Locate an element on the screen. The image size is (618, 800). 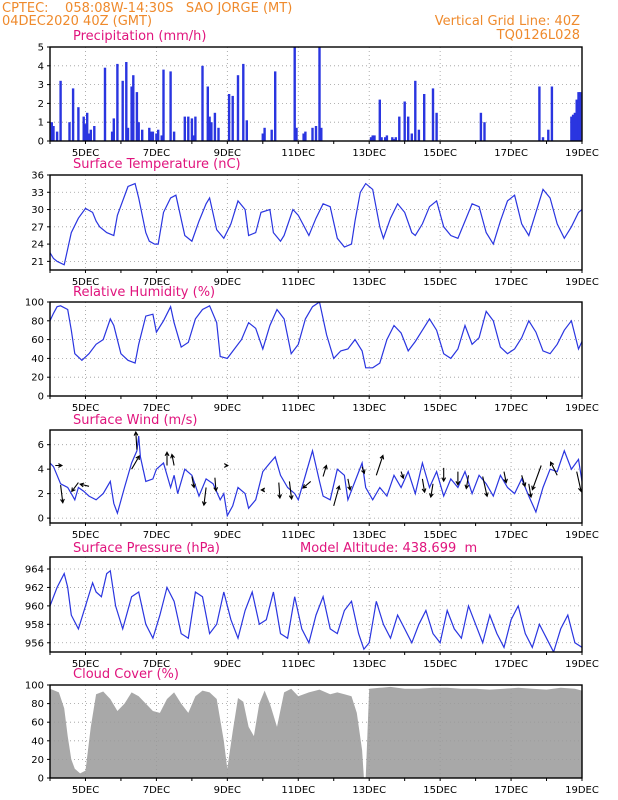
wind-xtick-label: 9DEC is located at coordinates (227, 535).